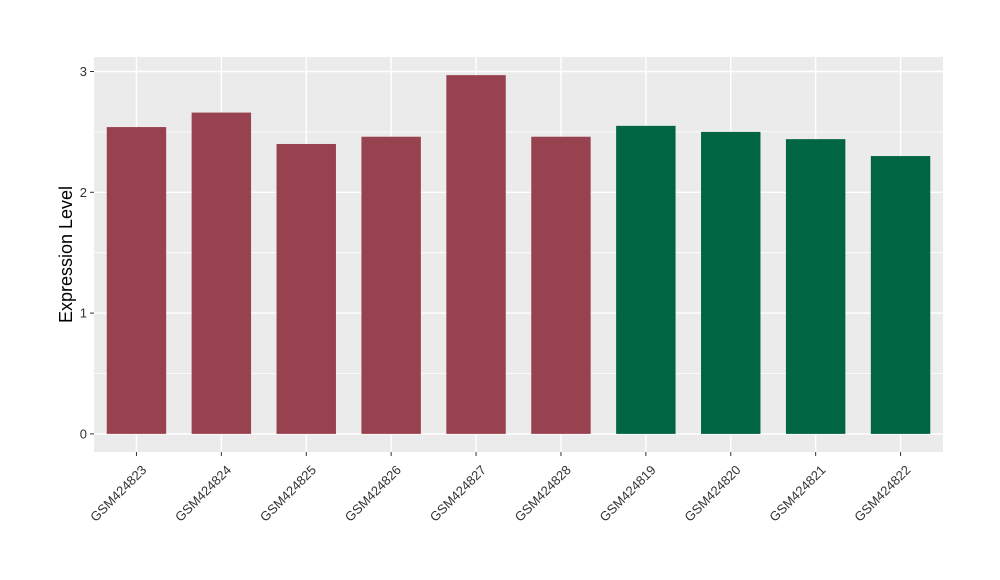 The height and width of the screenshot is (580, 1000). What do you see at coordinates (712, 493) in the screenshot?
I see `x-tick-label: GSM424820` at bounding box center [712, 493].